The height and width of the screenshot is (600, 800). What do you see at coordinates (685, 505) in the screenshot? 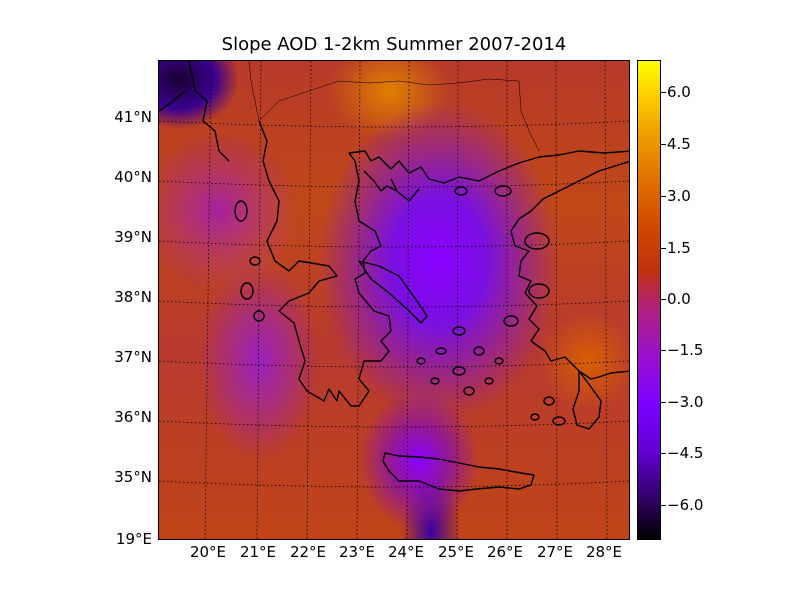
I see `colorbar-label-neg6.0: −6.0` at bounding box center [685, 505].